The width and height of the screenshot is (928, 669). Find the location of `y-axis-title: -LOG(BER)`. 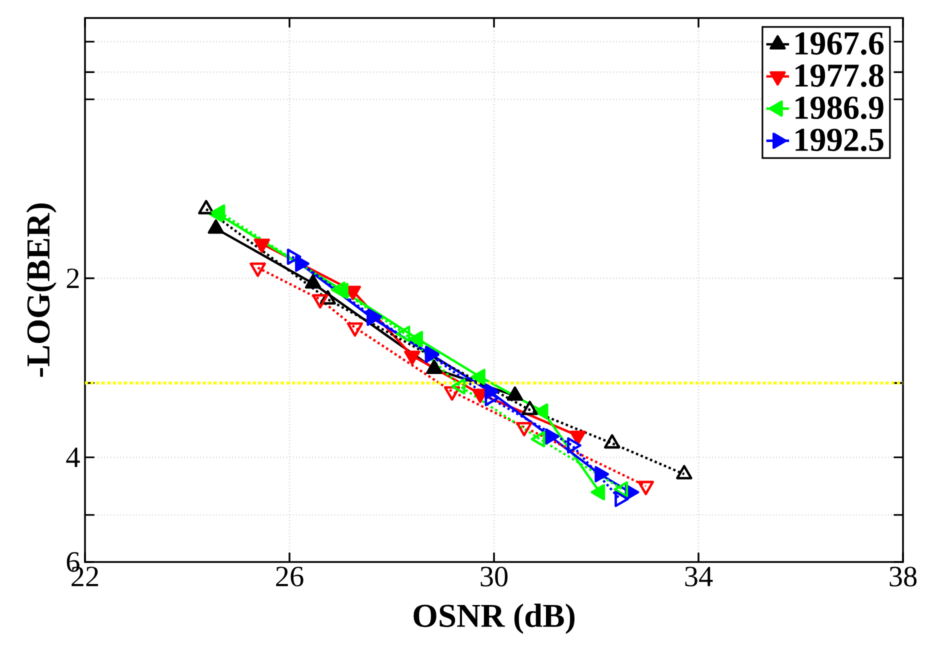

y-axis-title: -LOG(BER) is located at coordinates (41, 290).